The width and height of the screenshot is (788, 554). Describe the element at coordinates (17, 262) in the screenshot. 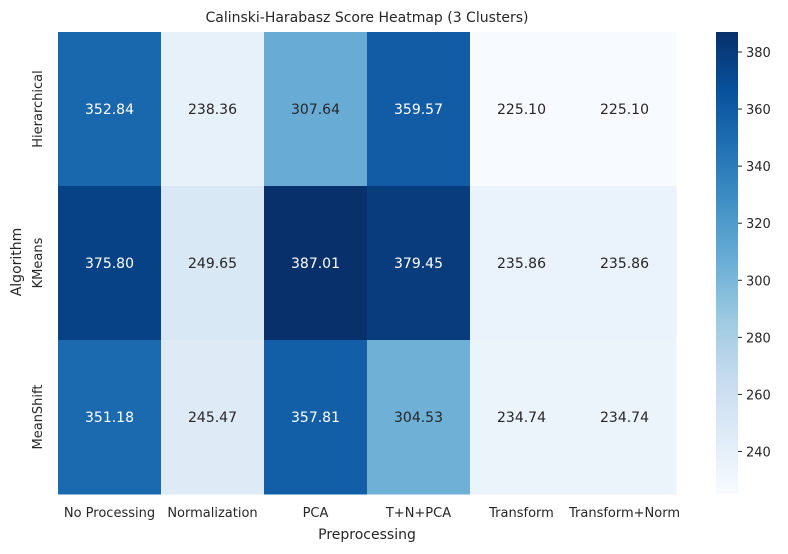

I see `y-axis-label: Algorithm` at that location.